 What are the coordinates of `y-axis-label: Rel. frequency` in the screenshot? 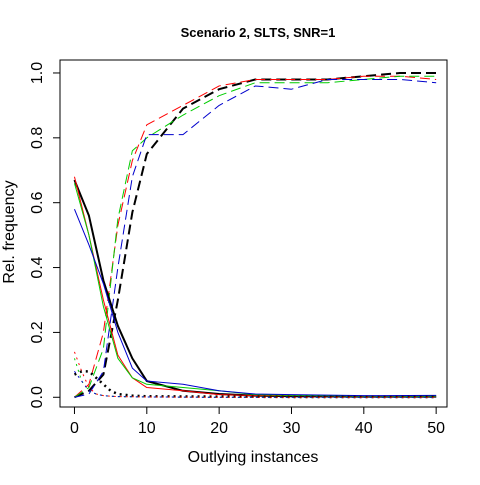 It's located at (9, 231).